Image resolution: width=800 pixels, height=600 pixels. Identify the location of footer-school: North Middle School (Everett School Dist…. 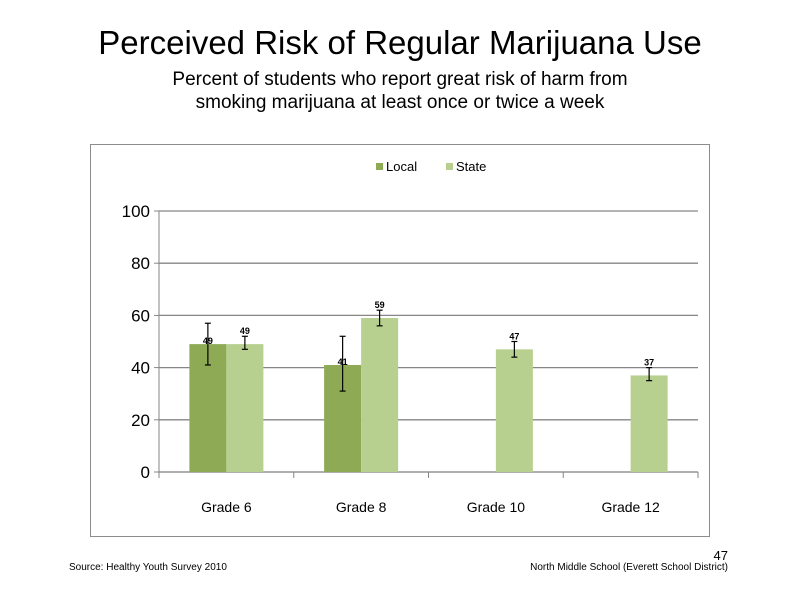
(629, 567).